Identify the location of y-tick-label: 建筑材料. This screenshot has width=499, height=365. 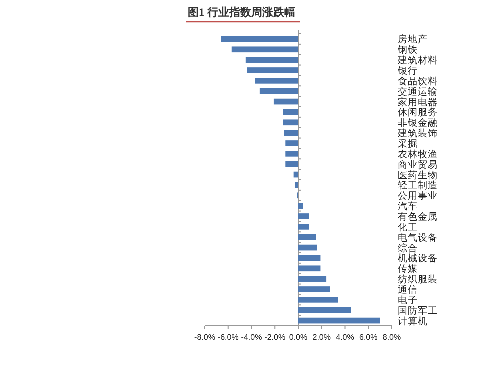
(417, 60).